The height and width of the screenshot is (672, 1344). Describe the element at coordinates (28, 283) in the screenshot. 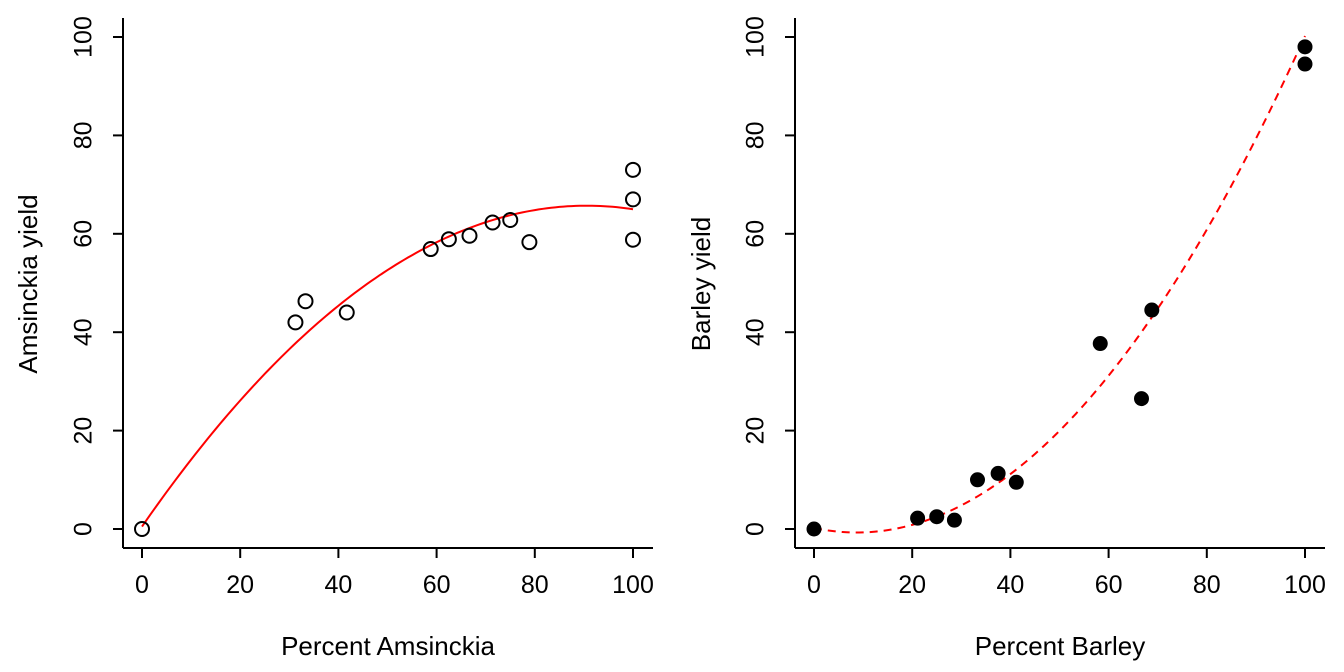

I see `y-axis-title-amsinckia: Amsinckia yield` at that location.